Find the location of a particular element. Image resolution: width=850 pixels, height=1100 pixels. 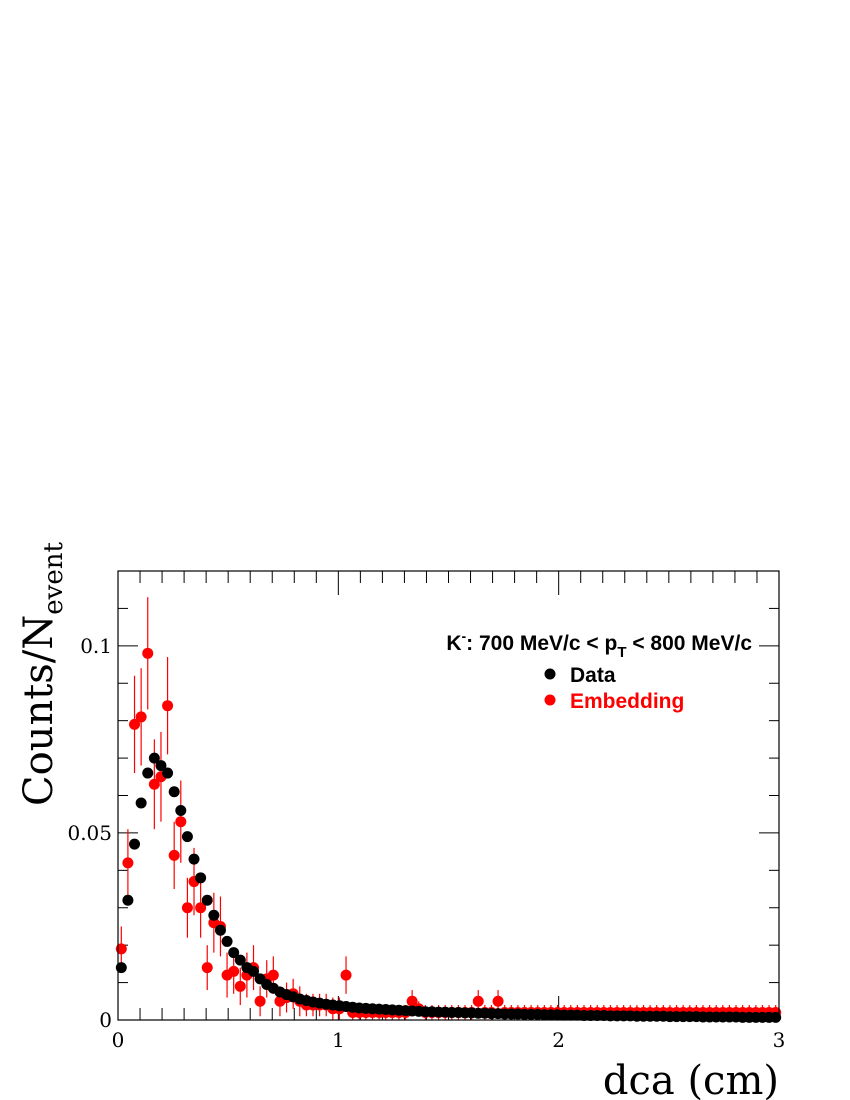

x-tick-label: 0 is located at coordinates (118, 1040).